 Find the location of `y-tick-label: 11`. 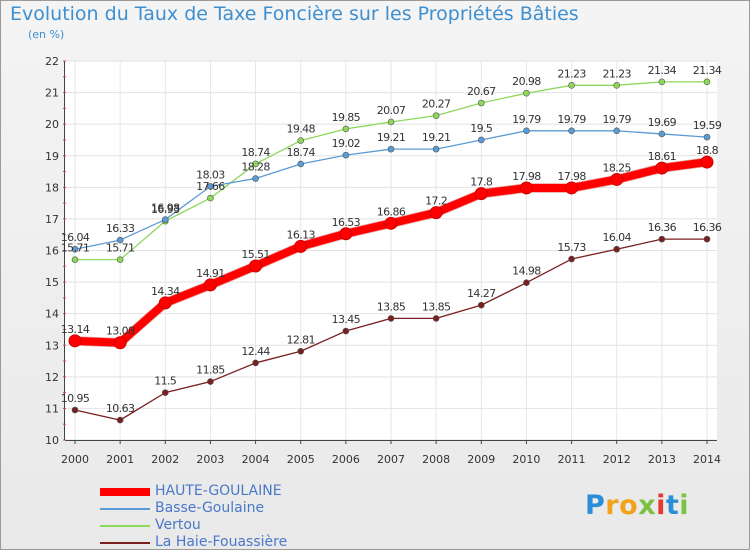

y-tick-label: 11 is located at coordinates (52, 408).